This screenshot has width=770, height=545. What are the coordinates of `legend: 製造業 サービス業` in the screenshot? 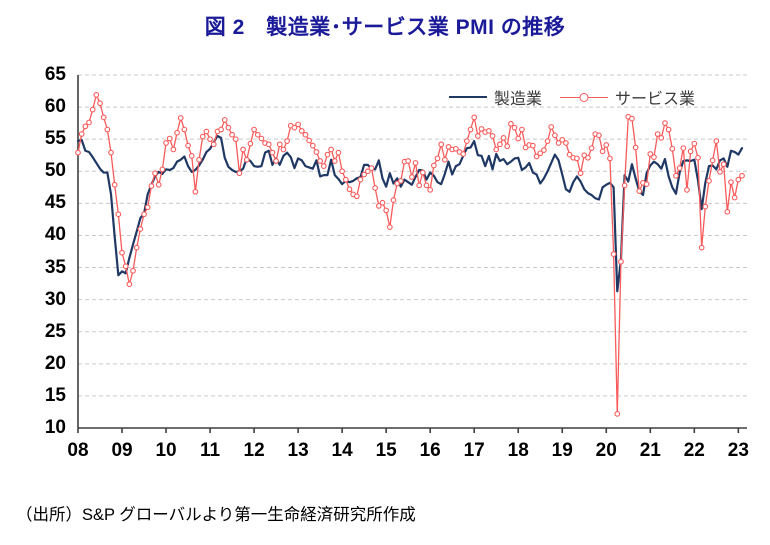 It's located at (572, 97).